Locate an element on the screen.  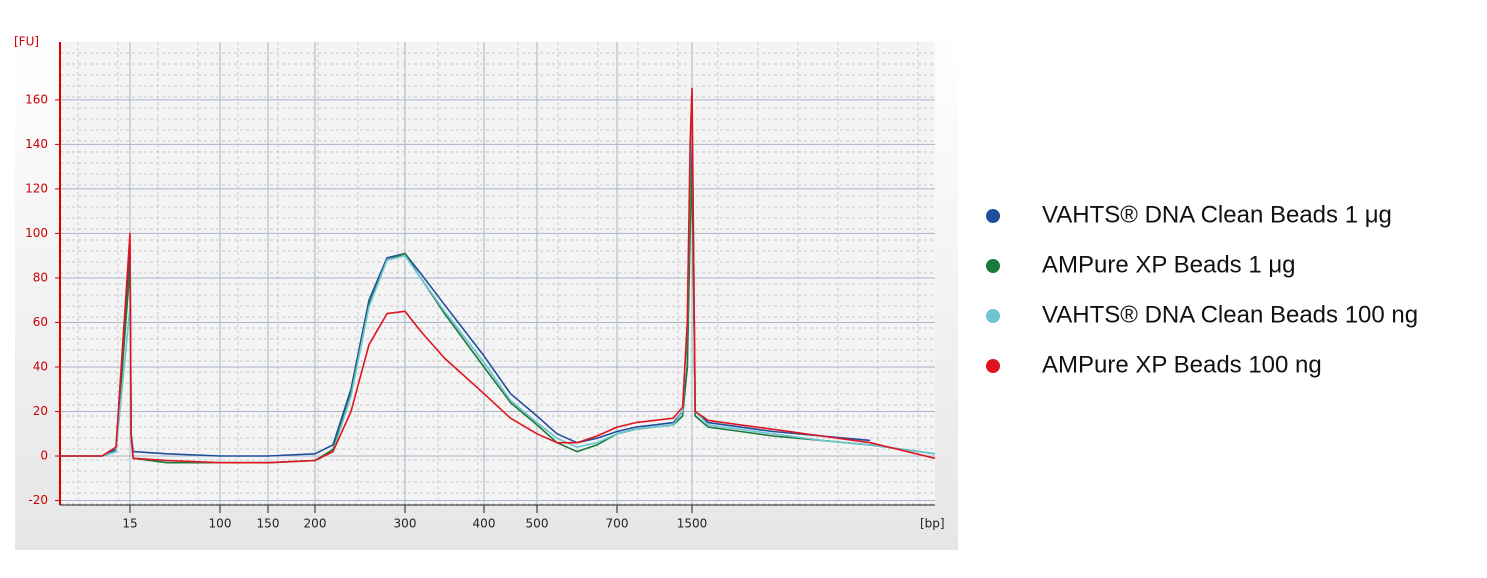
legend-label: VAHTS® DNA Clean Beads 100 ng is located at coordinates (1230, 314).